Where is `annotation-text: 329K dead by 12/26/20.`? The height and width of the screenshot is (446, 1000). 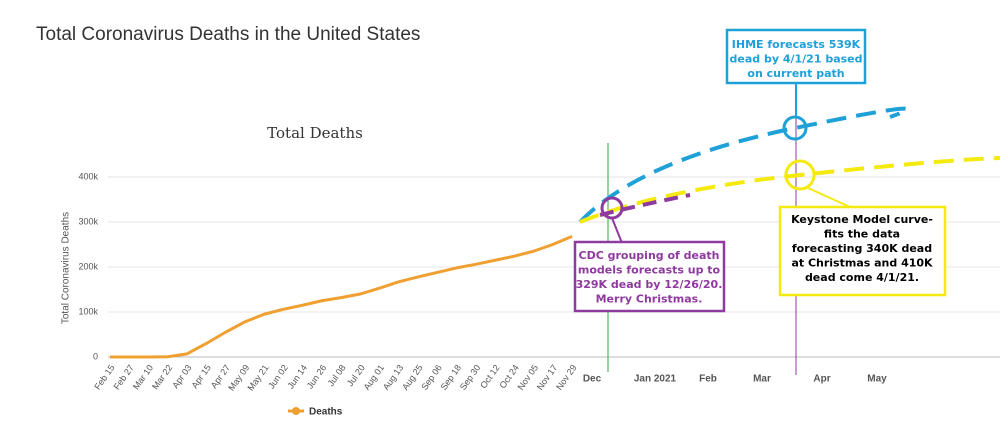
annotation-text: 329K dead by 12/26/20. is located at coordinates (649, 284).